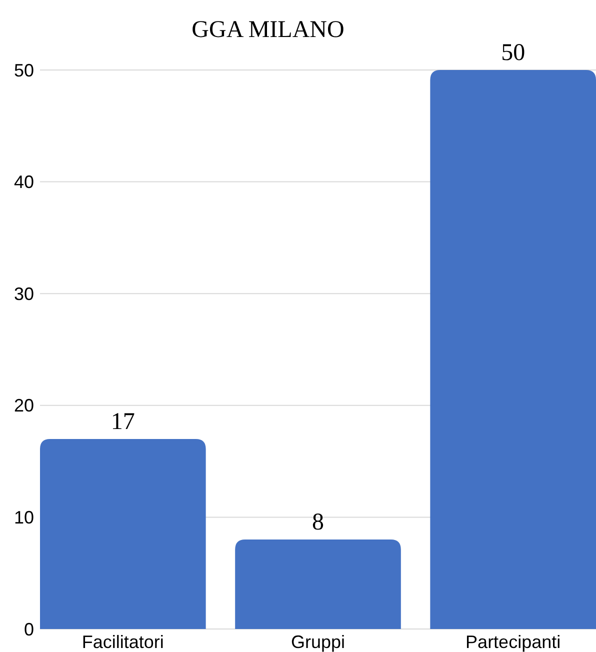 This screenshot has width=596, height=652. Describe the element at coordinates (24, 70) in the screenshot. I see `y-tick-label: 50` at that location.